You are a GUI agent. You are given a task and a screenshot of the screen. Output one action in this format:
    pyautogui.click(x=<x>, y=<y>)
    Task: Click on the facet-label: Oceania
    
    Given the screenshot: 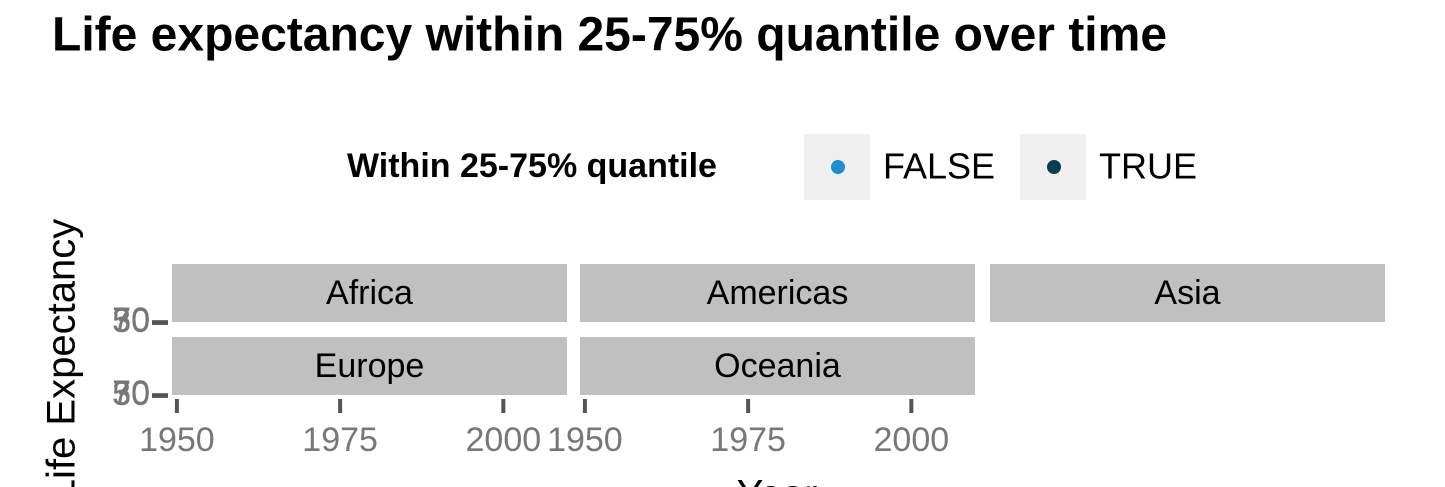 What is the action you would take?
    pyautogui.click(x=777, y=366)
    